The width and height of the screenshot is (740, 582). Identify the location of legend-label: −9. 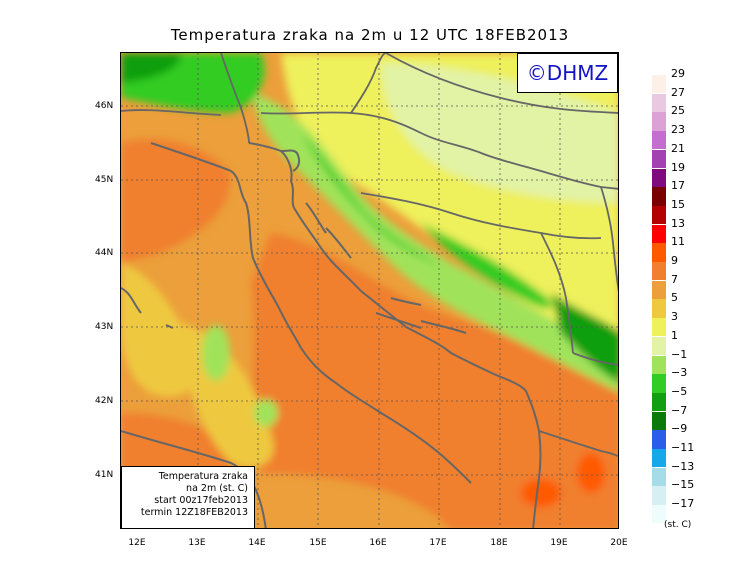
(679, 429).